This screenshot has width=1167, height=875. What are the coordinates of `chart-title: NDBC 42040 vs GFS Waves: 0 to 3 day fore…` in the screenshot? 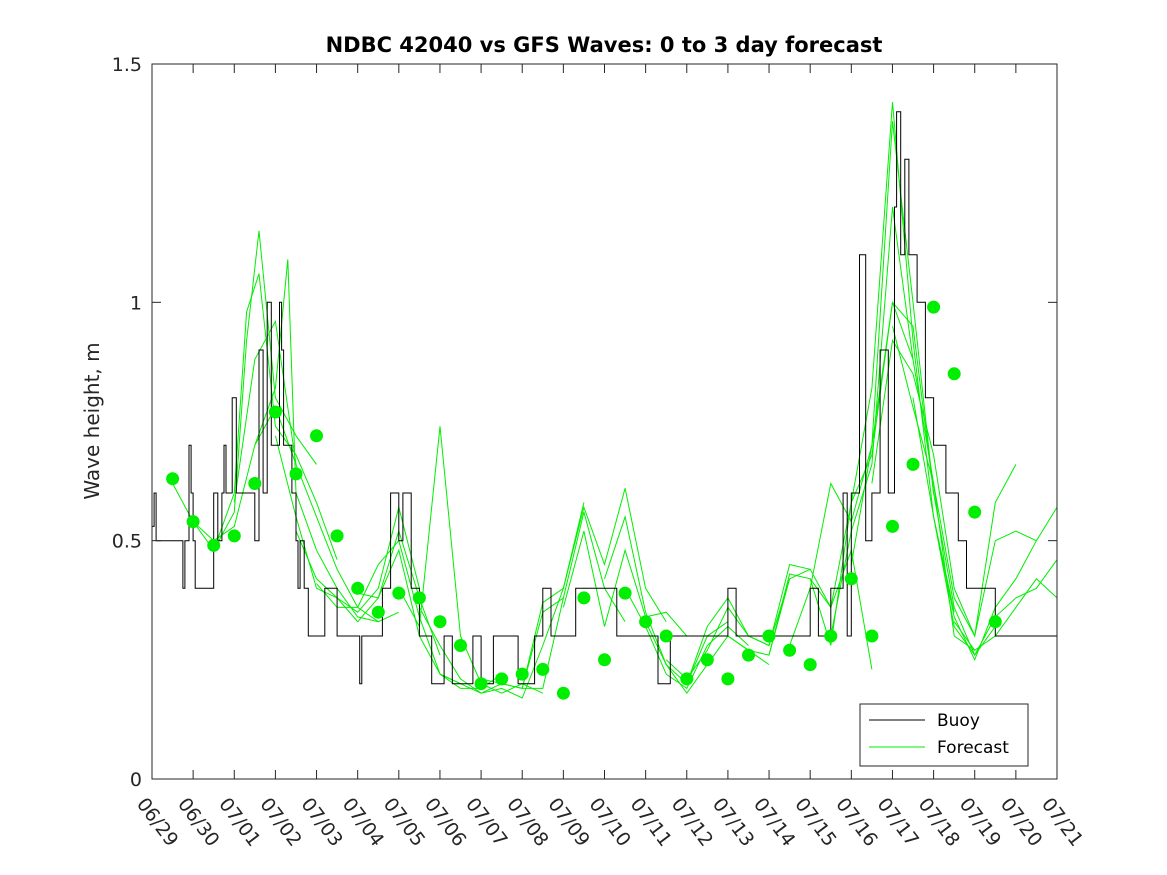 It's located at (604, 45).